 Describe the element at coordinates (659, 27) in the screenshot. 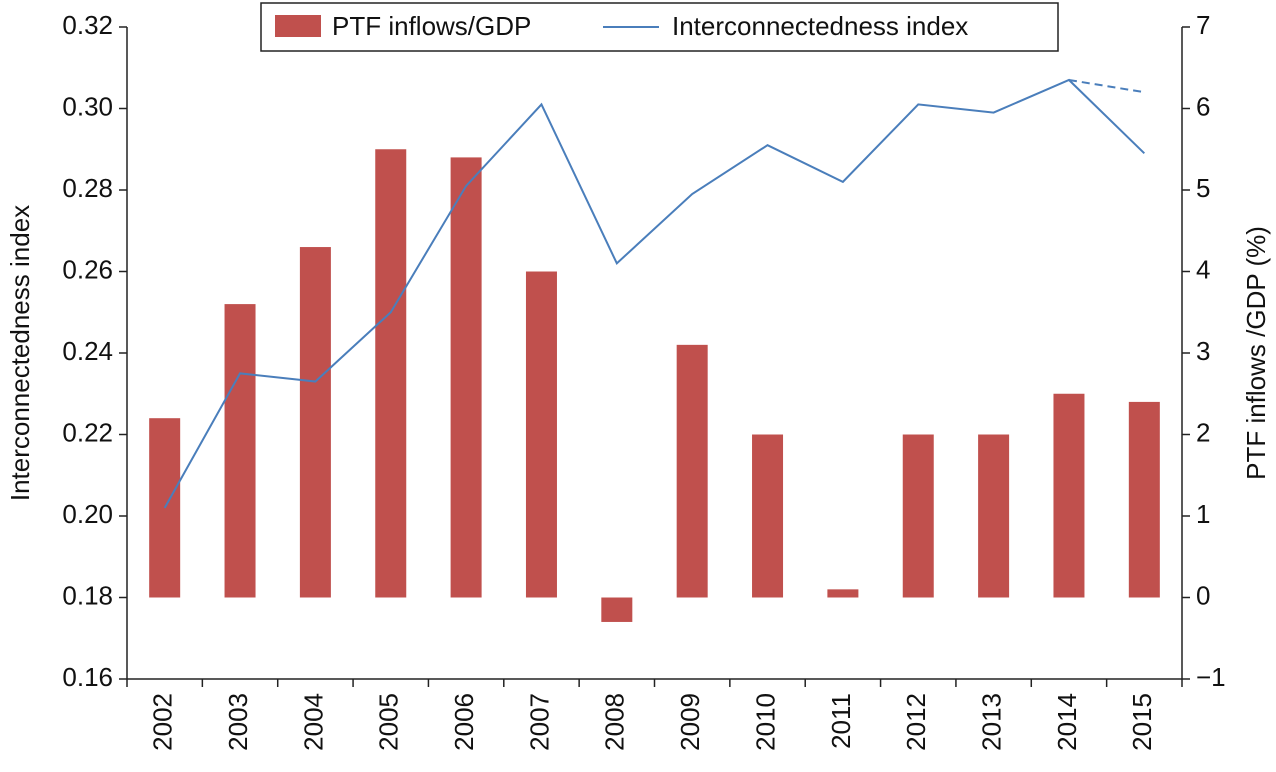

I see `legend-box` at that location.